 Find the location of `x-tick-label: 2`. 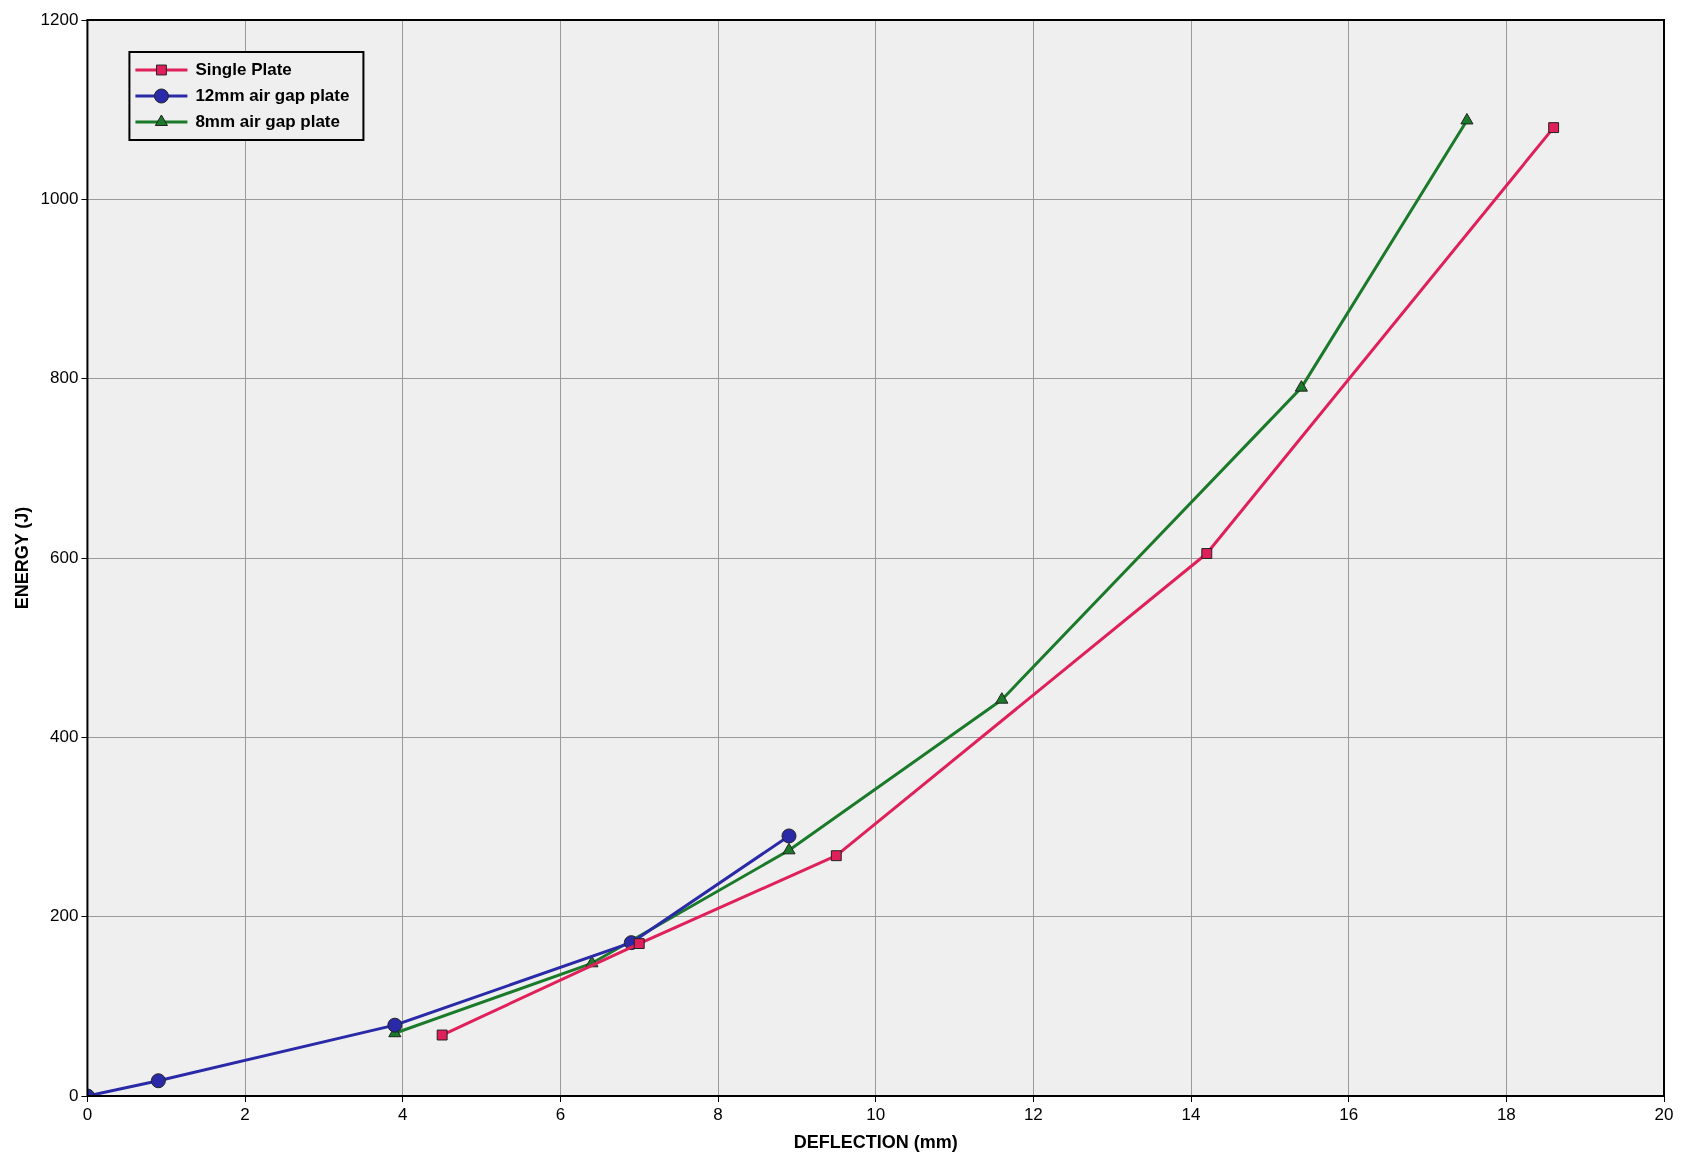

x-tick-label: 2 is located at coordinates (245, 1114).